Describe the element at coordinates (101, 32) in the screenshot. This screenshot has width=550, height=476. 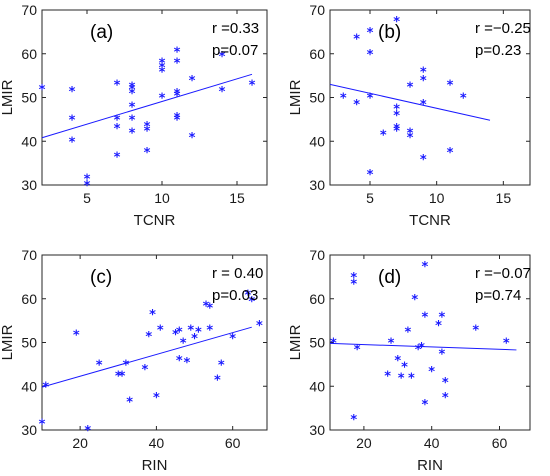
I see `panel-label: (a)` at that location.